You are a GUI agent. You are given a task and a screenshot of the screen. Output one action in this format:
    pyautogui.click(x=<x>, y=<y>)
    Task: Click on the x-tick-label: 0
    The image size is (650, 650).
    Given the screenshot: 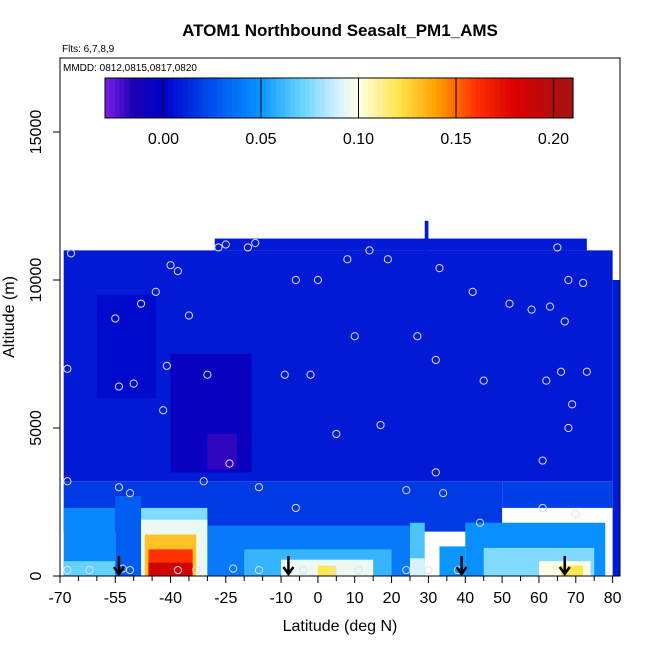 What is the action you would take?
    pyautogui.click(x=317, y=598)
    